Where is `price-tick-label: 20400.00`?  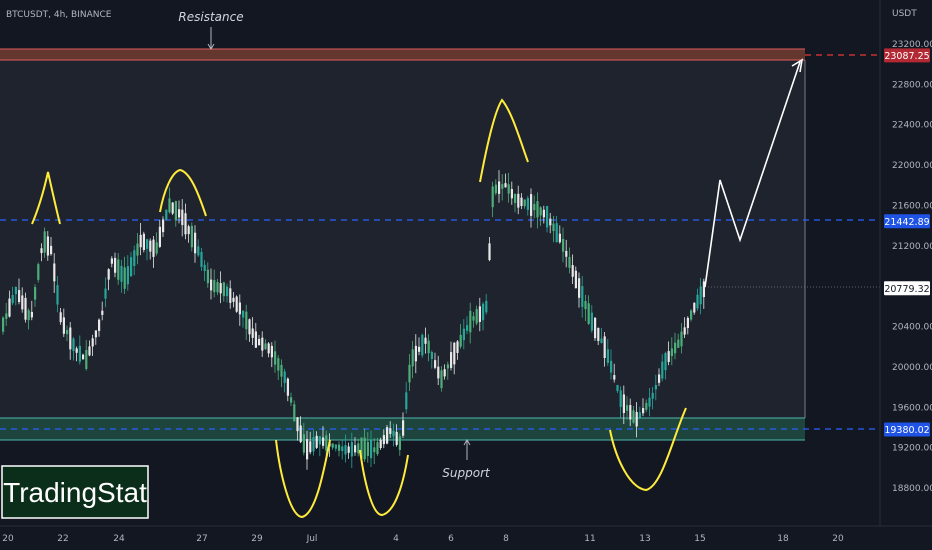
price-tick-label: 20400.00 is located at coordinates (912, 328).